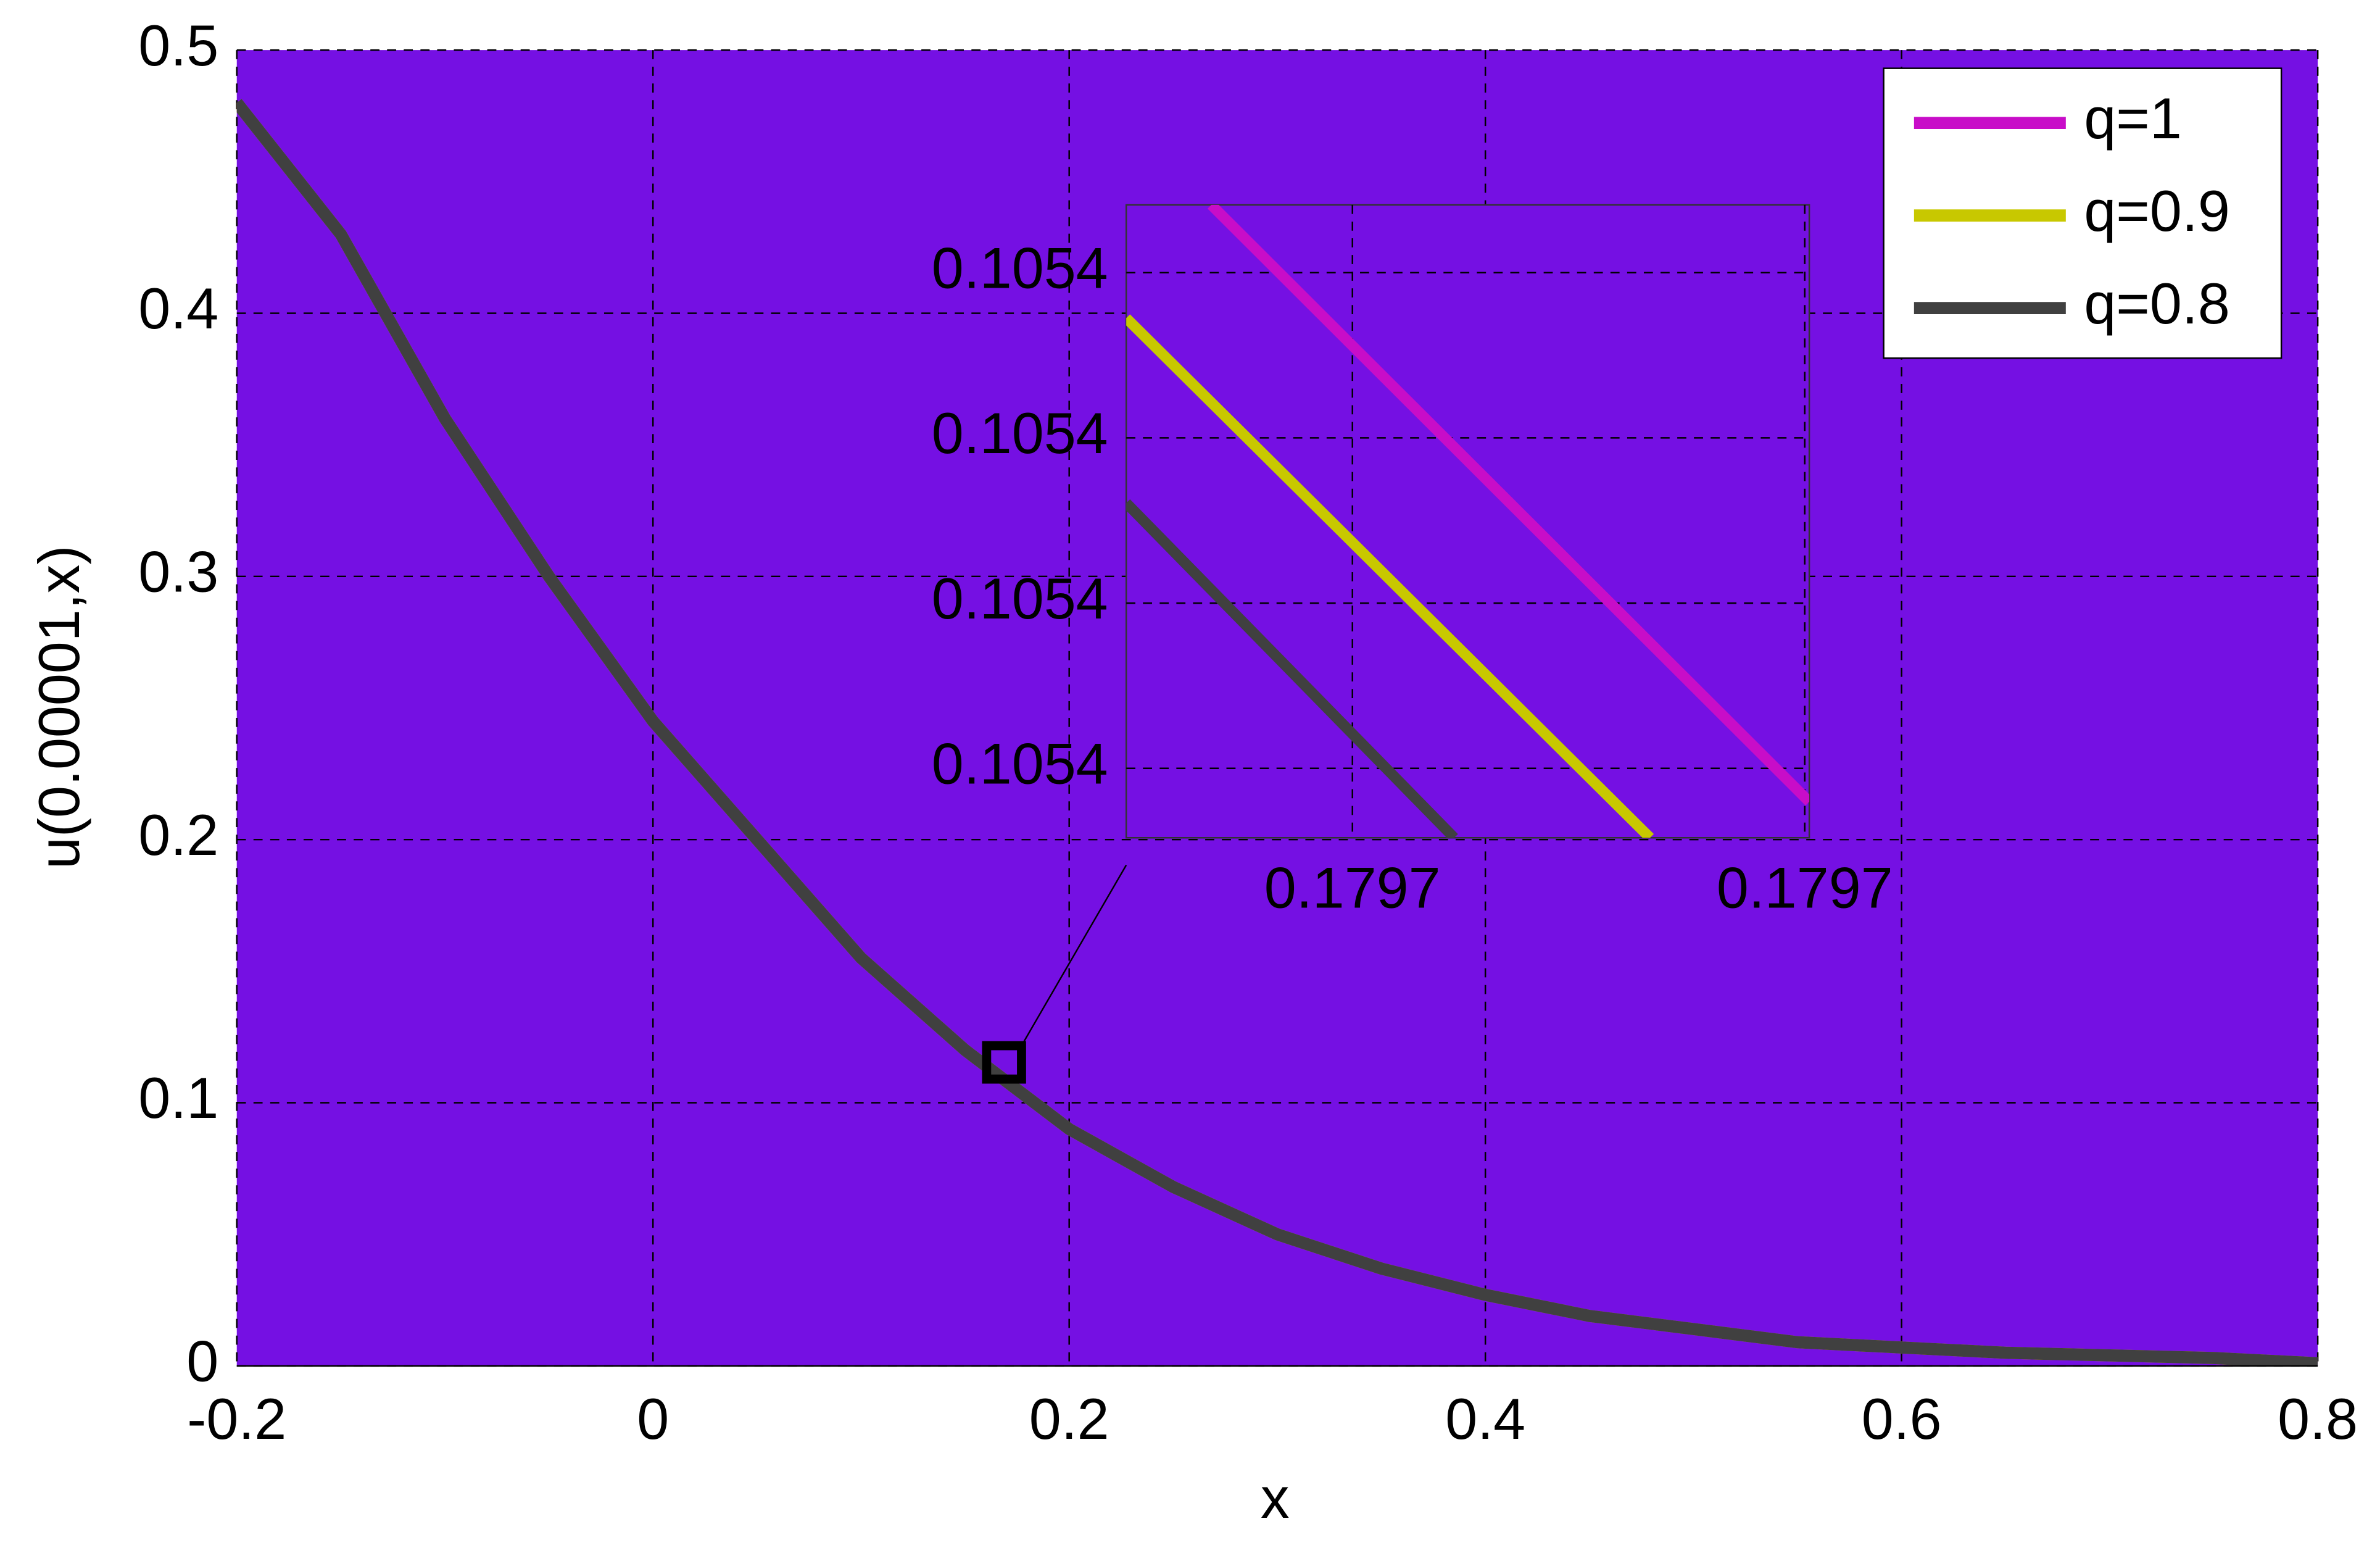  Describe the element at coordinates (1069, 1418) in the screenshot. I see `x-tick-label: 0.2` at that location.